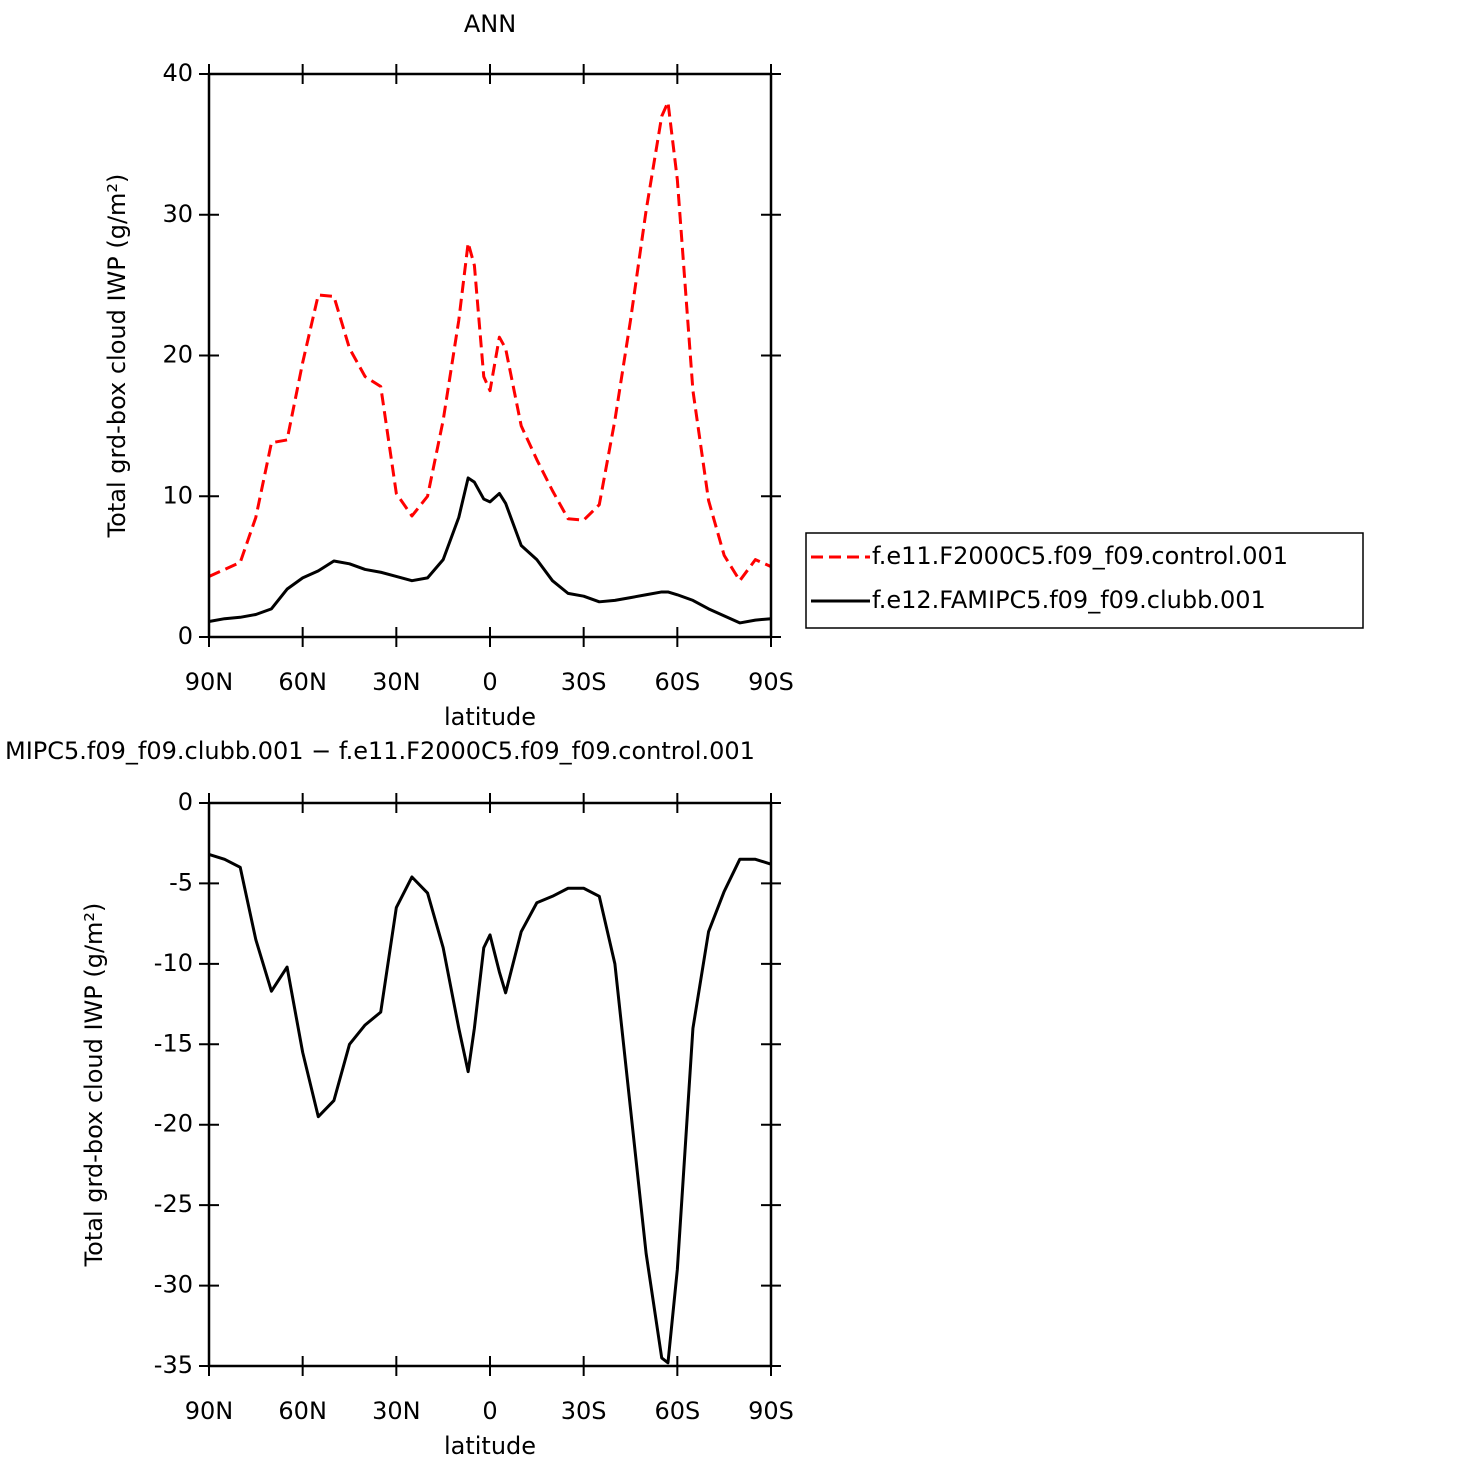  I want to click on y-tick-label: -25, so click(173, 1204).